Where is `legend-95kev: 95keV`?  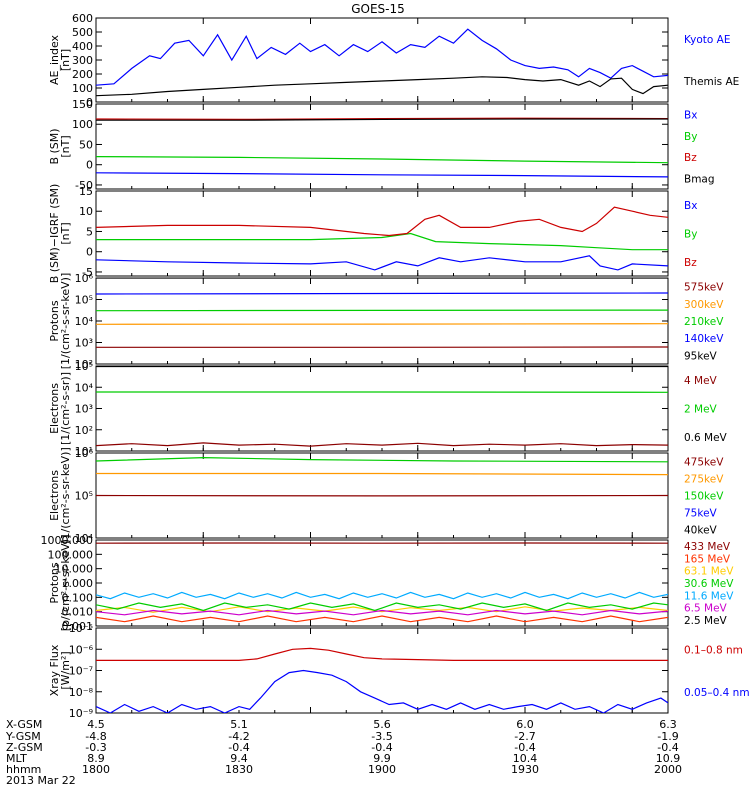
legend-95kev: 95keV is located at coordinates (701, 356).